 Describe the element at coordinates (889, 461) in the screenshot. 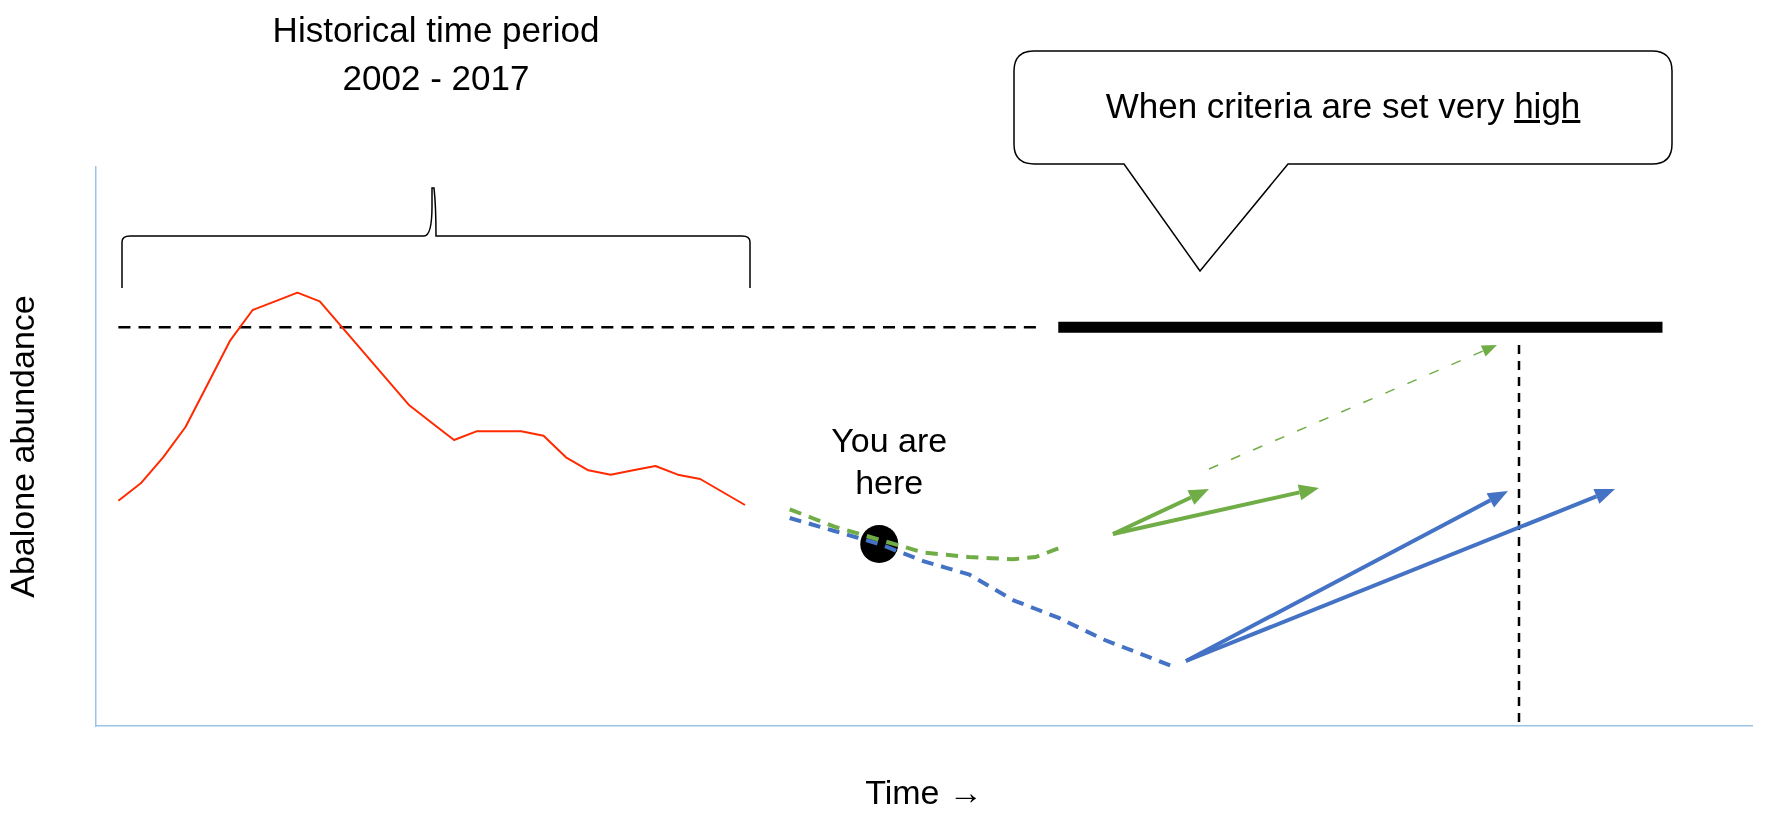

I see `annotation: You are here` at that location.